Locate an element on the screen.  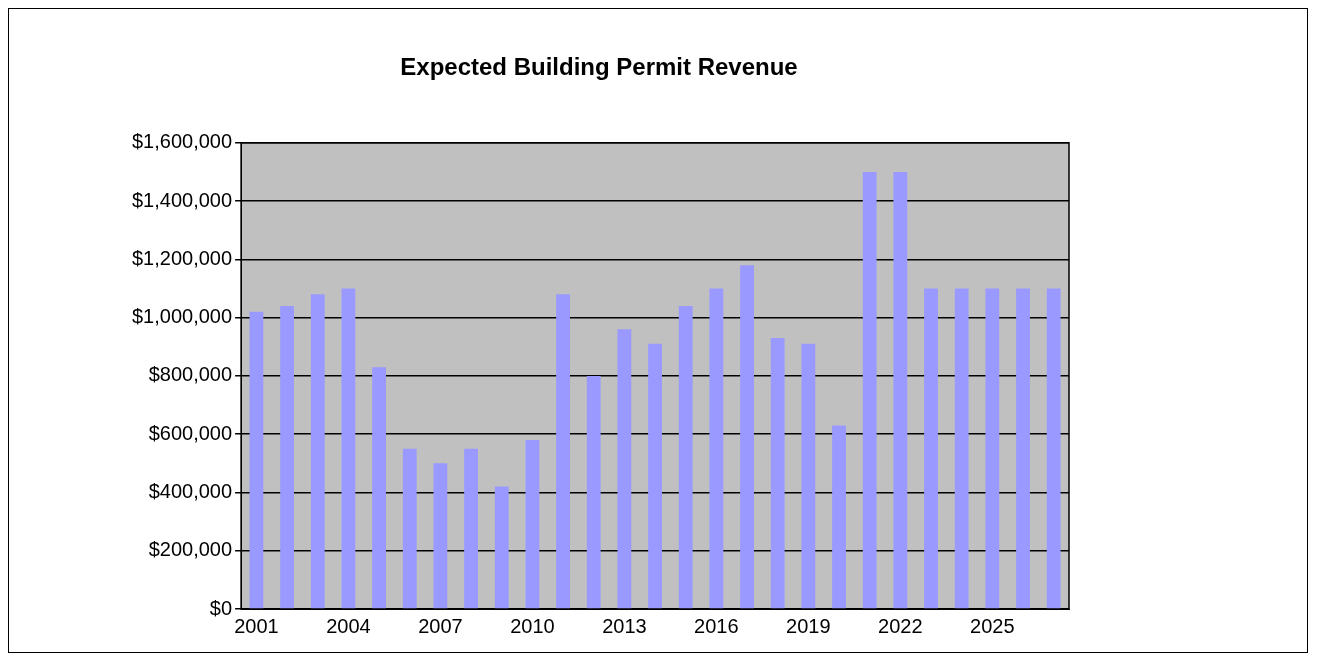
y-tick-label: $1,000,000 is located at coordinates (182, 316).